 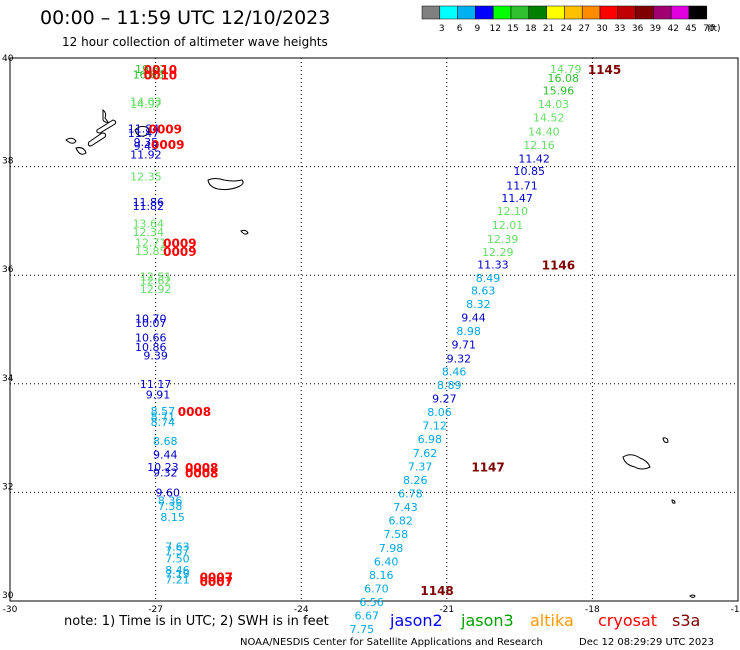 What do you see at coordinates (564, 78) in the screenshot?
I see `wave-height-value: 16.08` at bounding box center [564, 78].